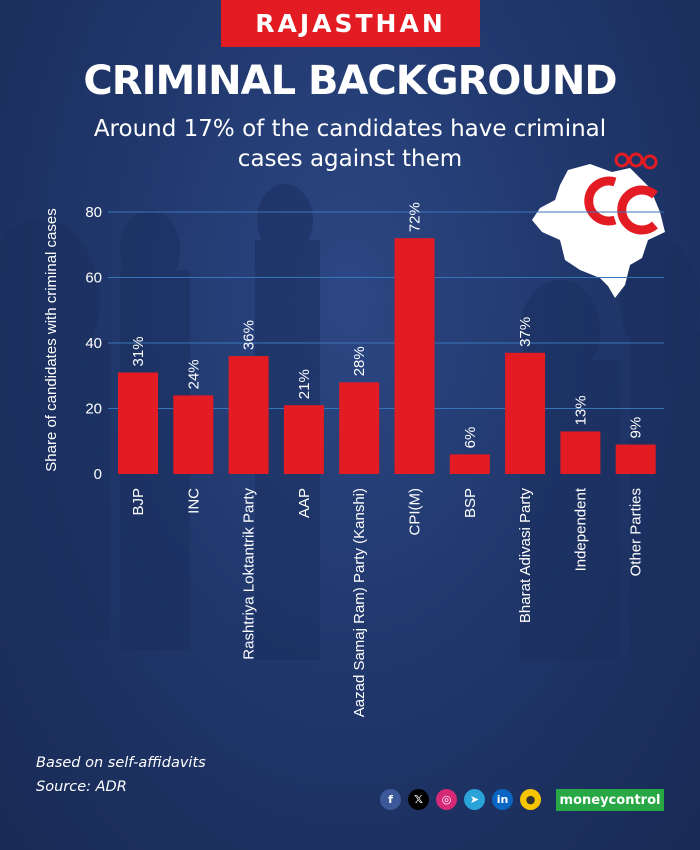 This screenshot has height=850, width=700. Describe the element at coordinates (610, 800) in the screenshot. I see `moneycontrol-logo: moneycontrol` at that location.